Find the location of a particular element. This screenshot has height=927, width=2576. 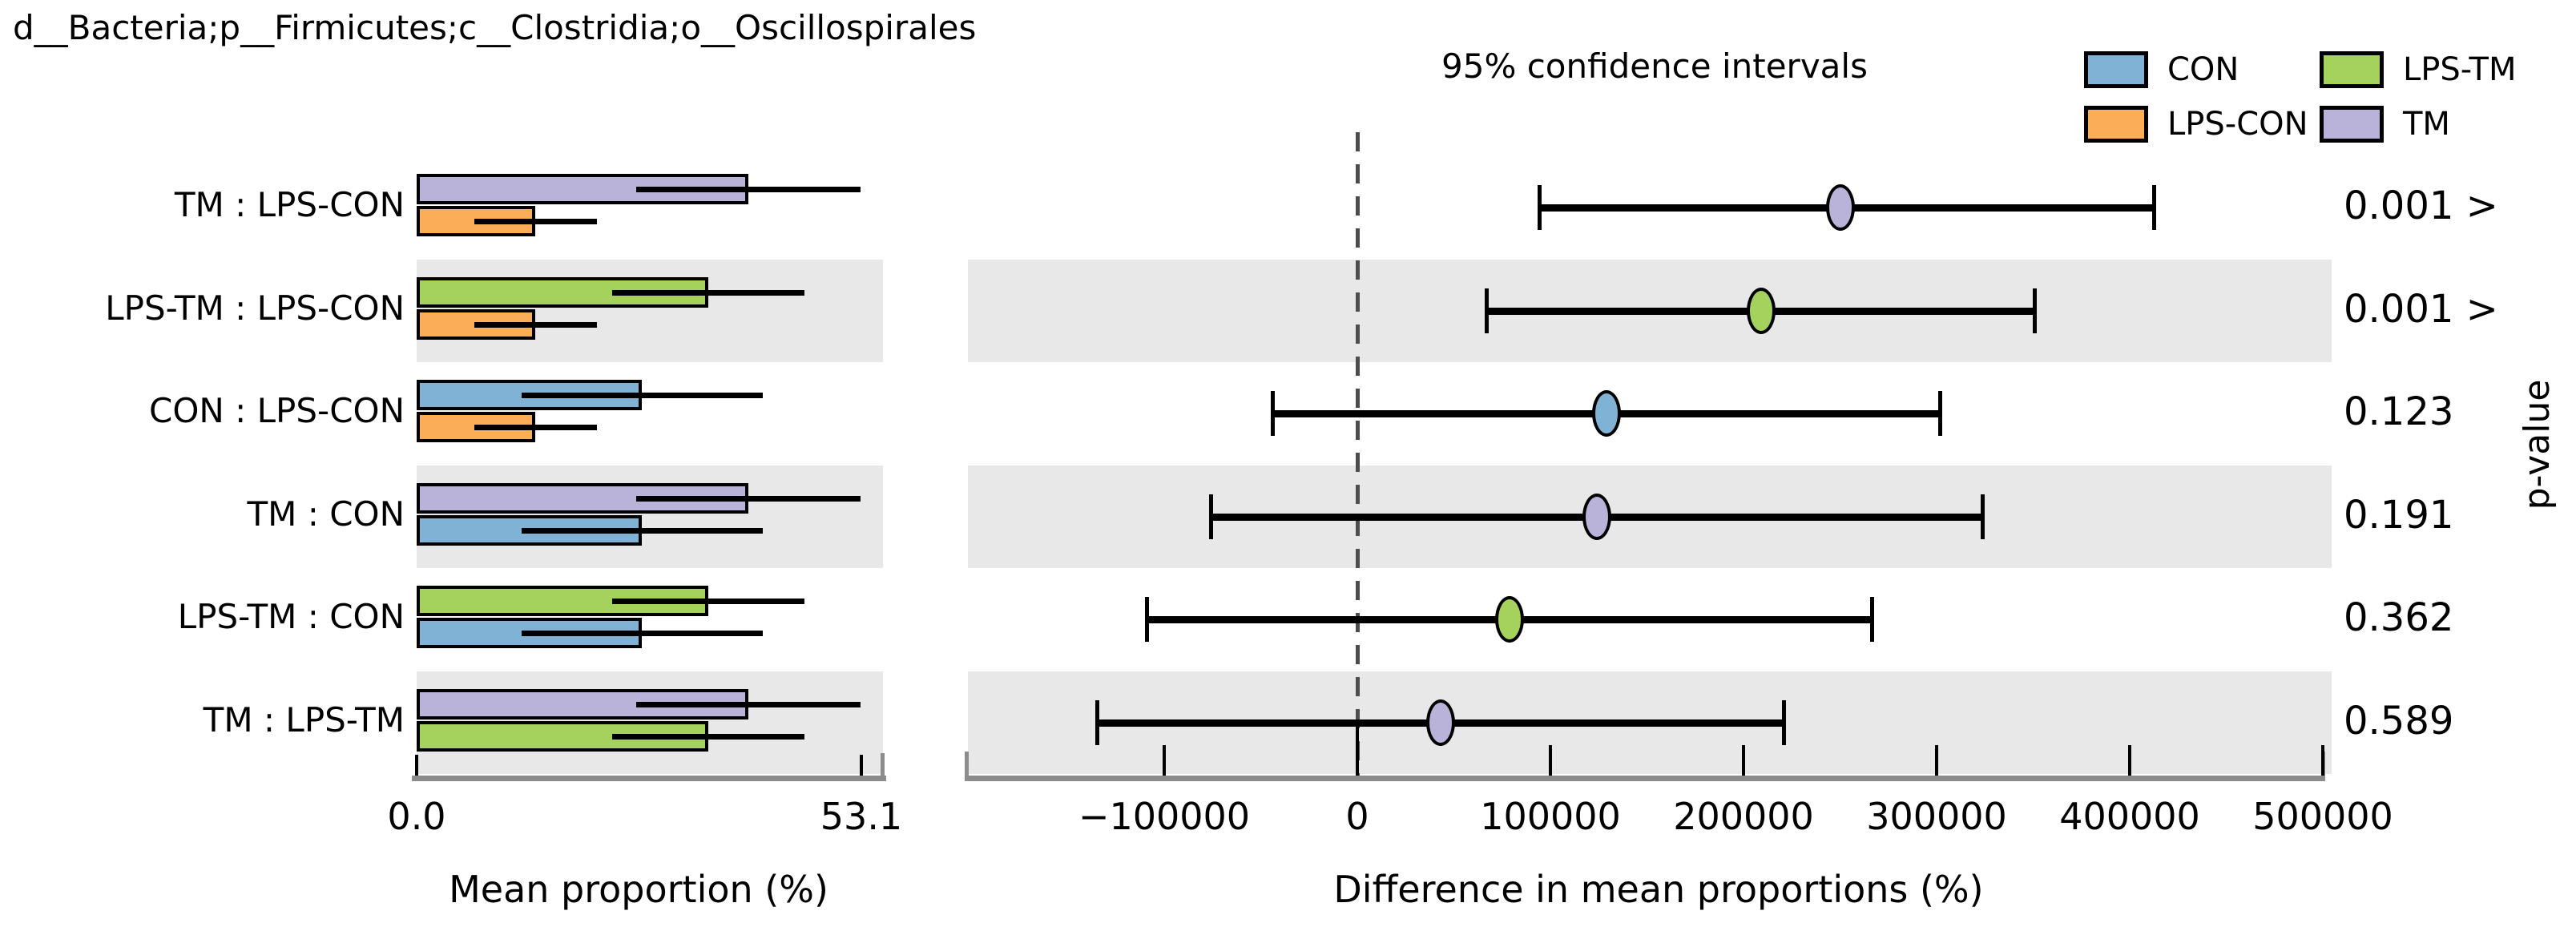

right-axis-line is located at coordinates (1645, 778).